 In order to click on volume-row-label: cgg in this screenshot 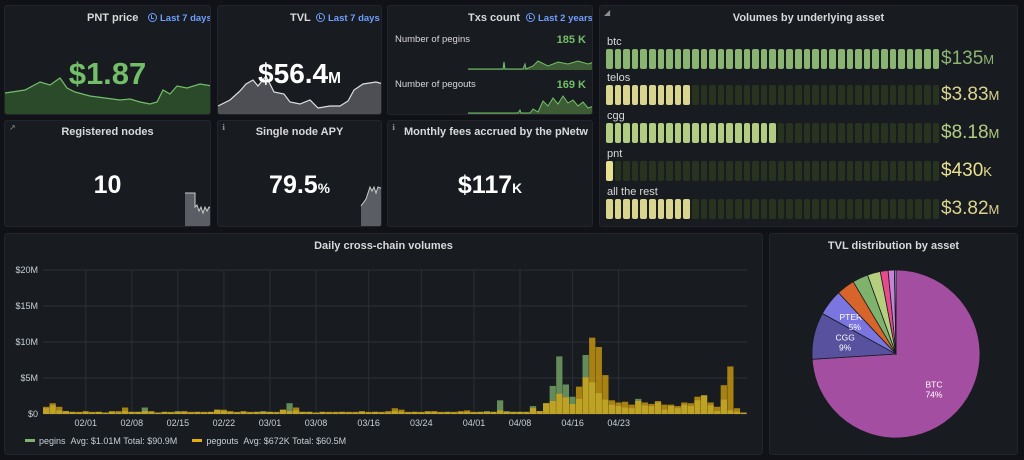, I will do `click(616, 116)`.